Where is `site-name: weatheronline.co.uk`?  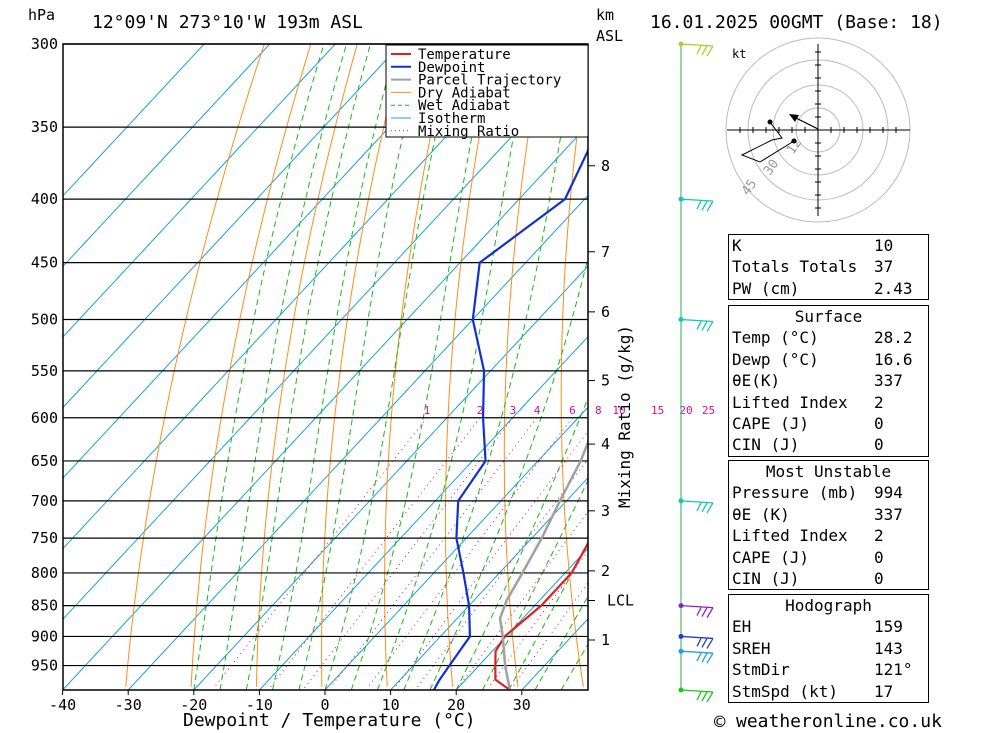 site-name: weatheronline.co.uk is located at coordinates (839, 721).